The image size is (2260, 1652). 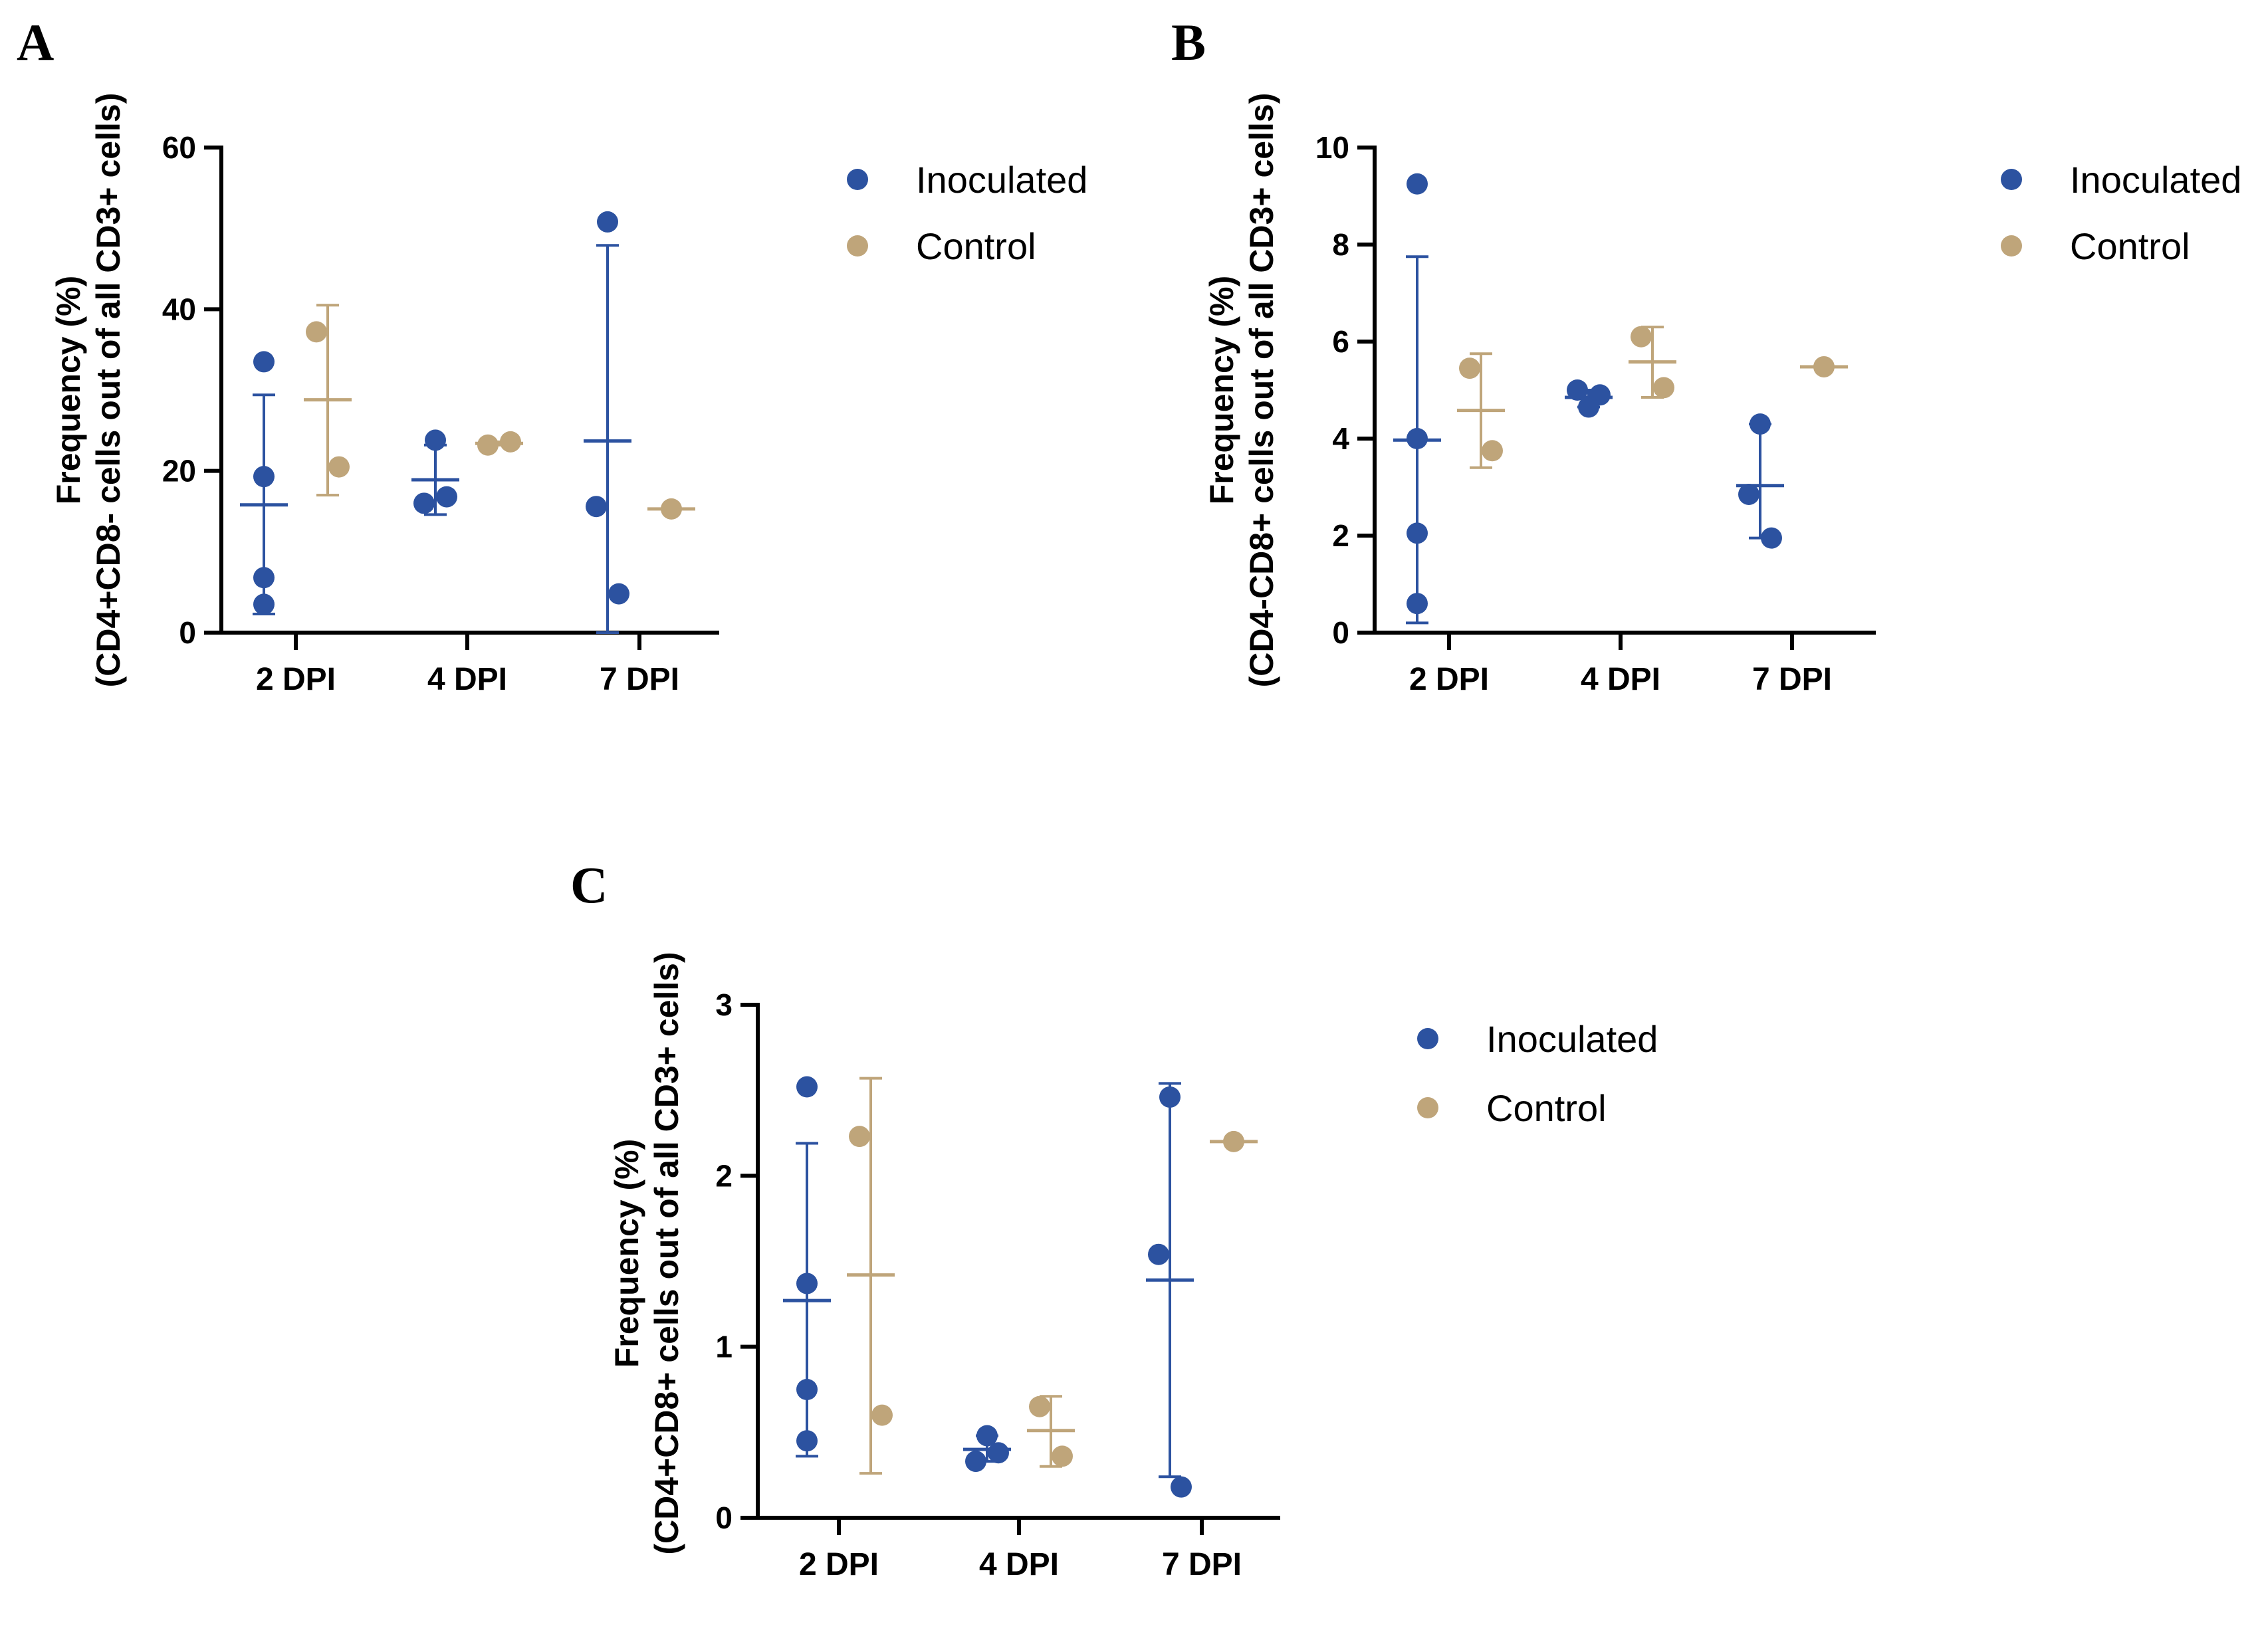 I want to click on y-tick-label: 6, so click(x=1340, y=341).